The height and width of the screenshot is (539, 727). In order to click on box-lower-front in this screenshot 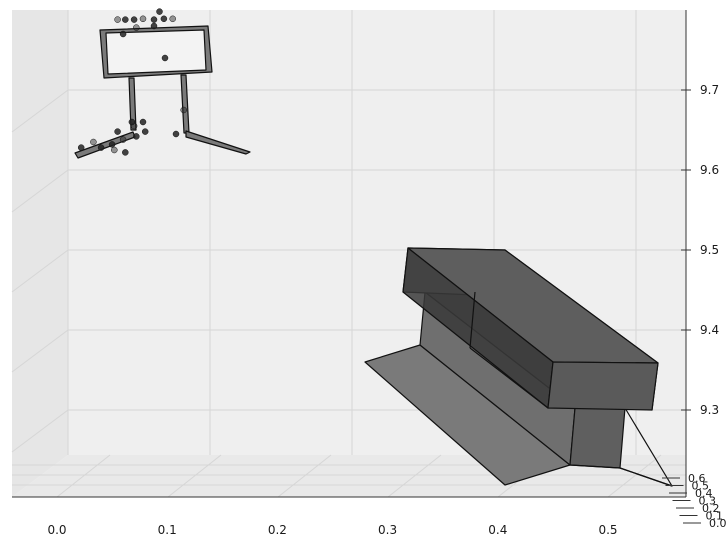, I will do `click(597, 438)`.